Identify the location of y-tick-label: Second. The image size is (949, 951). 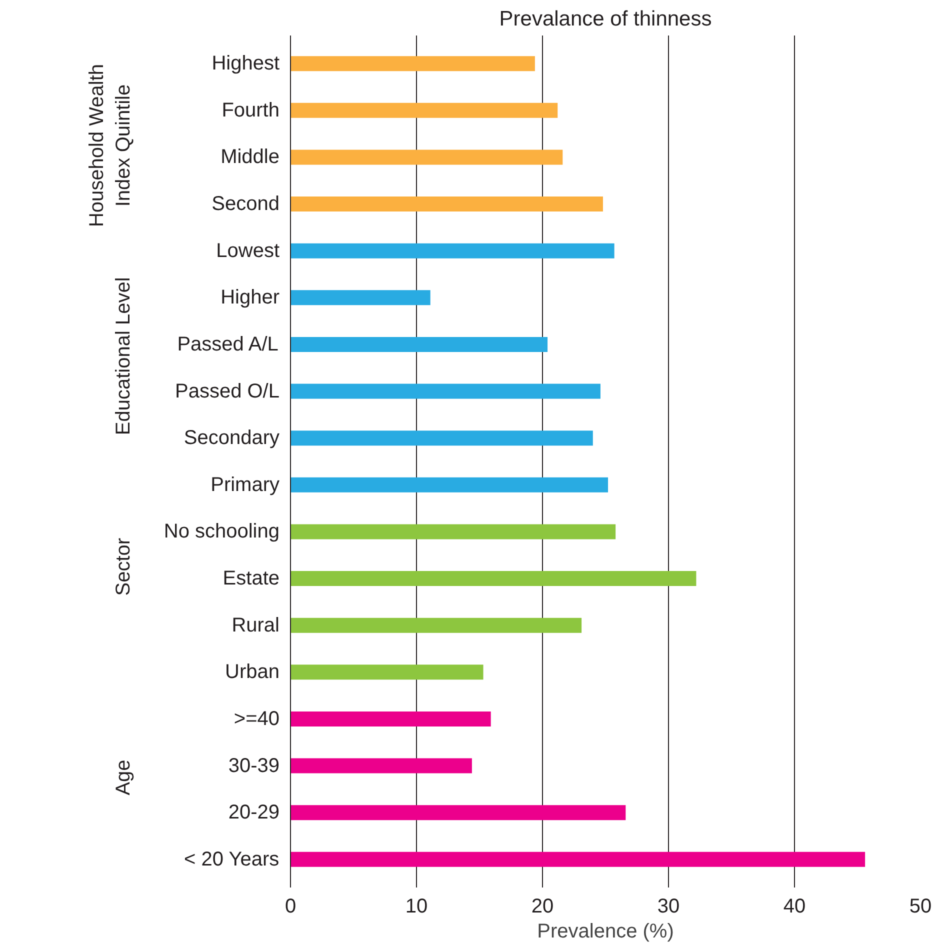
(246, 204).